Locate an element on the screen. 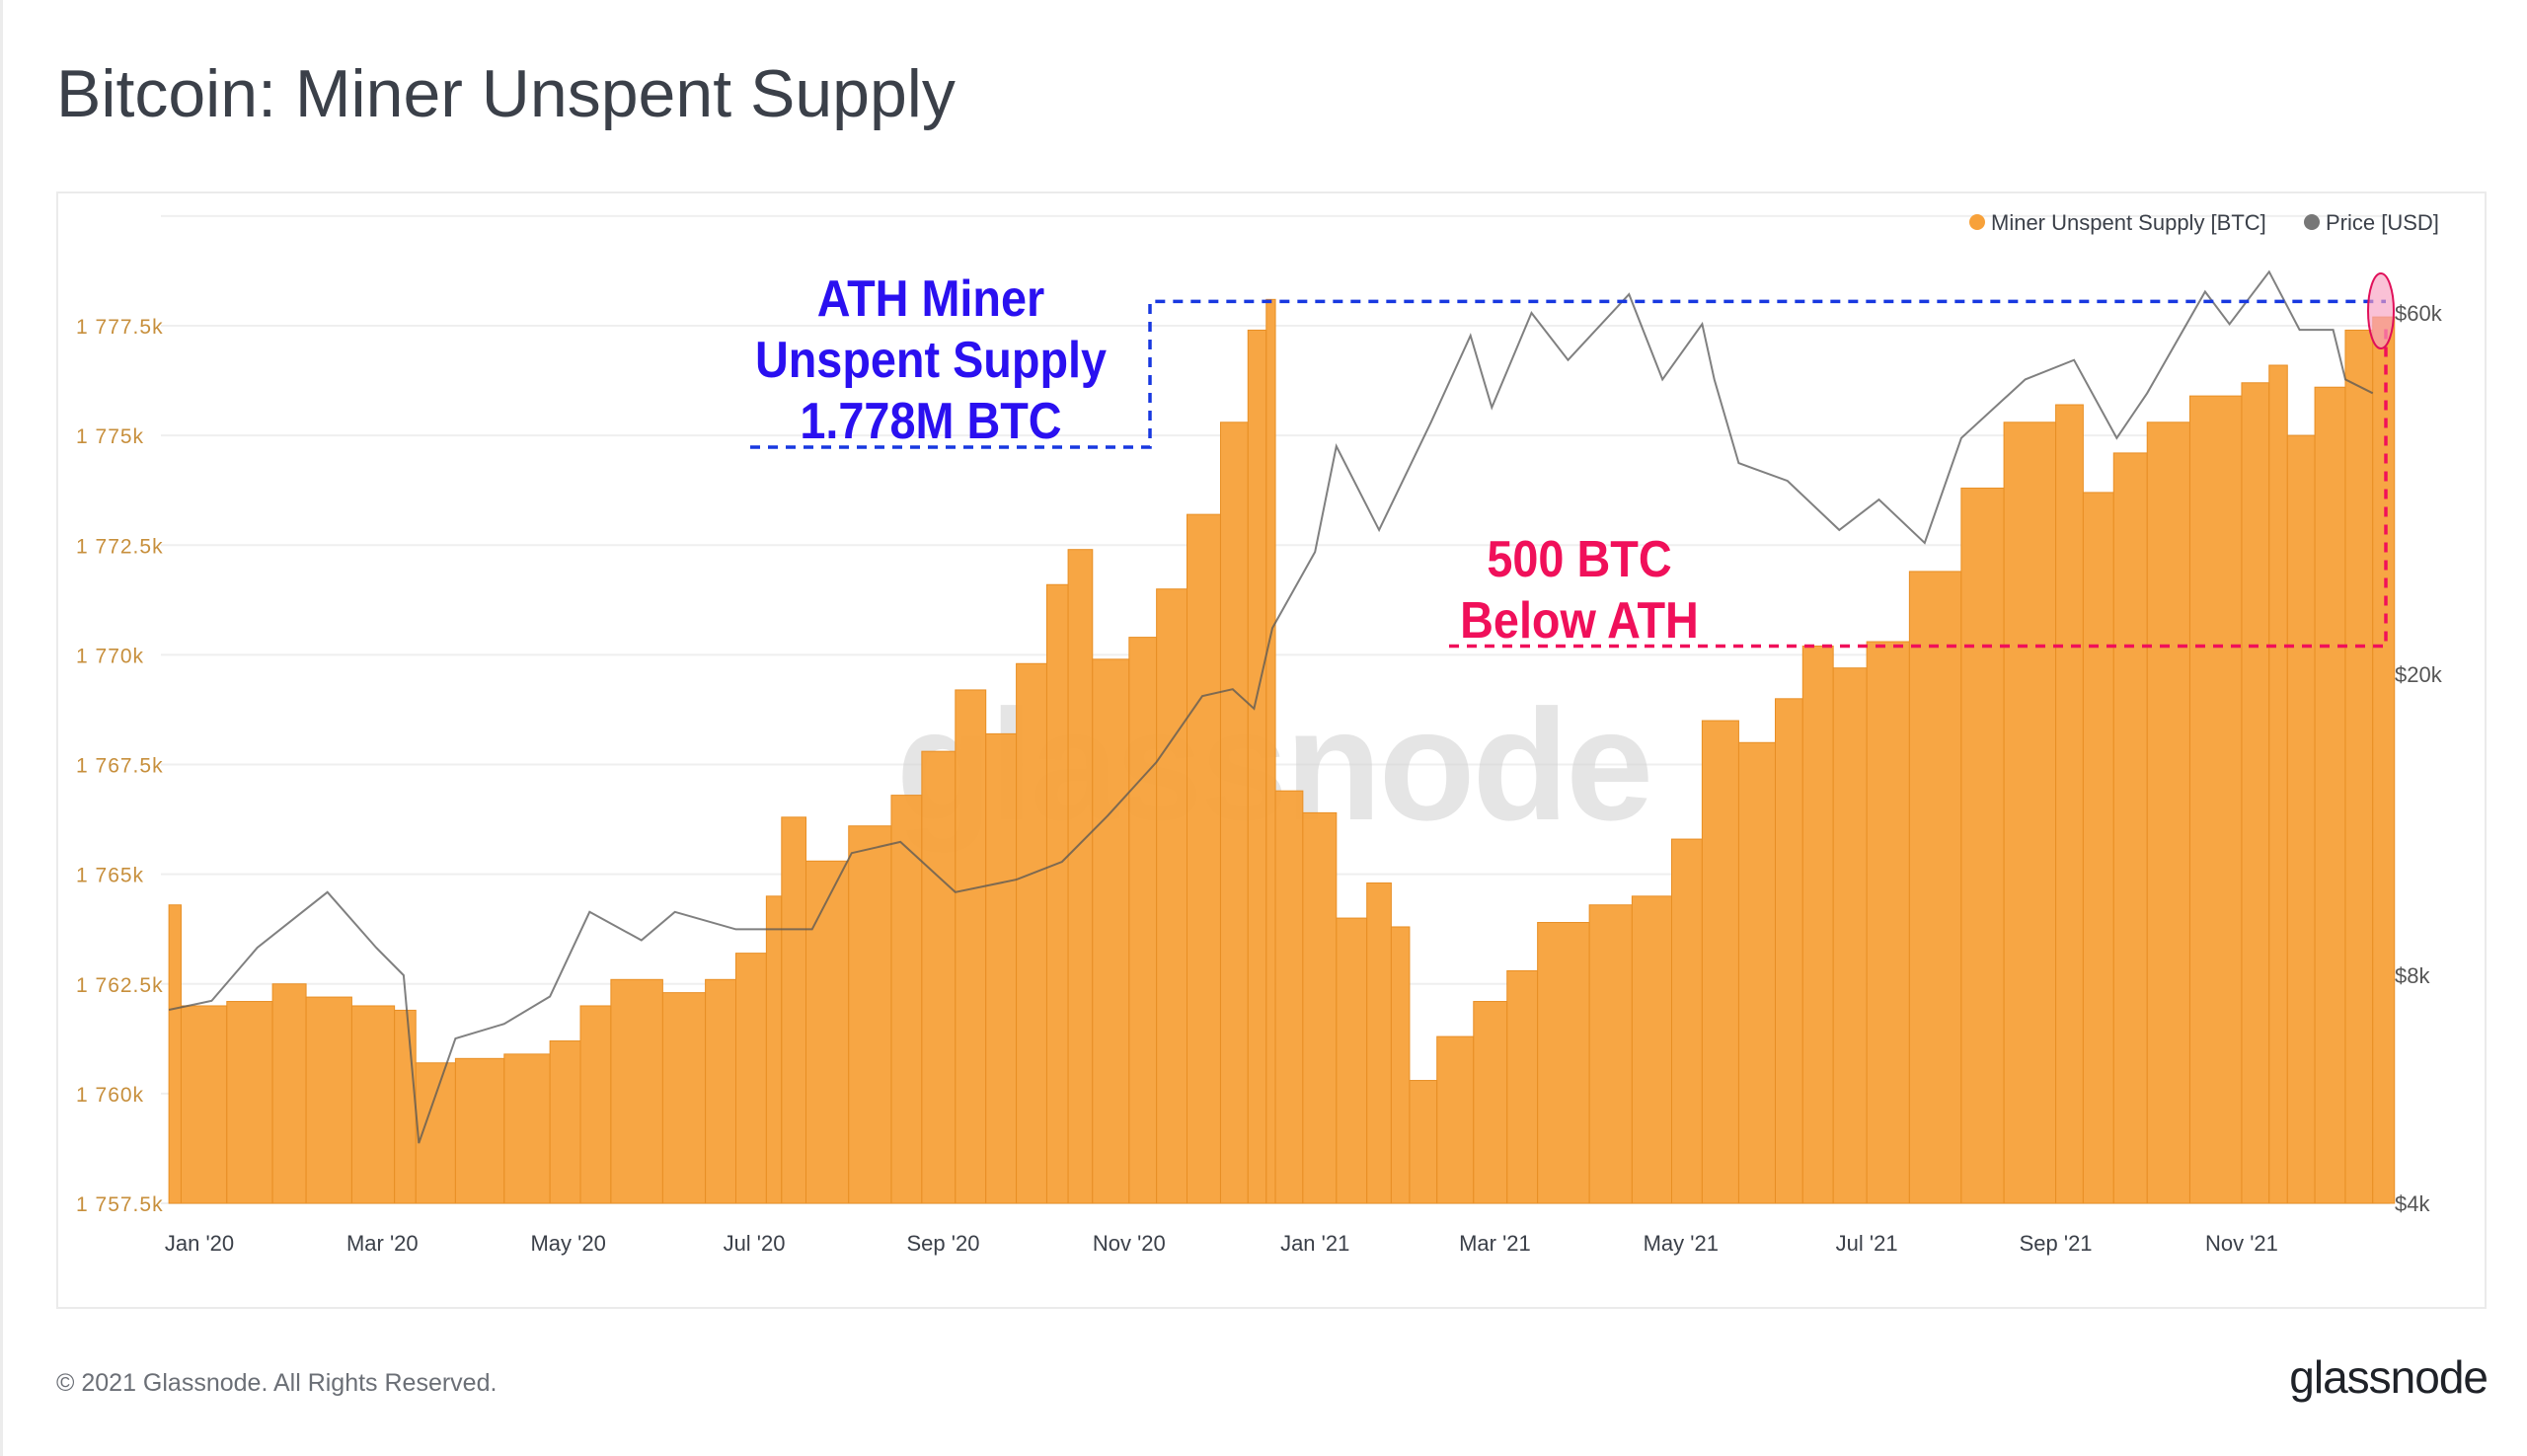 This screenshot has width=2527, height=1456. x-tick-label: Sep '21 is located at coordinates (2056, 1243).